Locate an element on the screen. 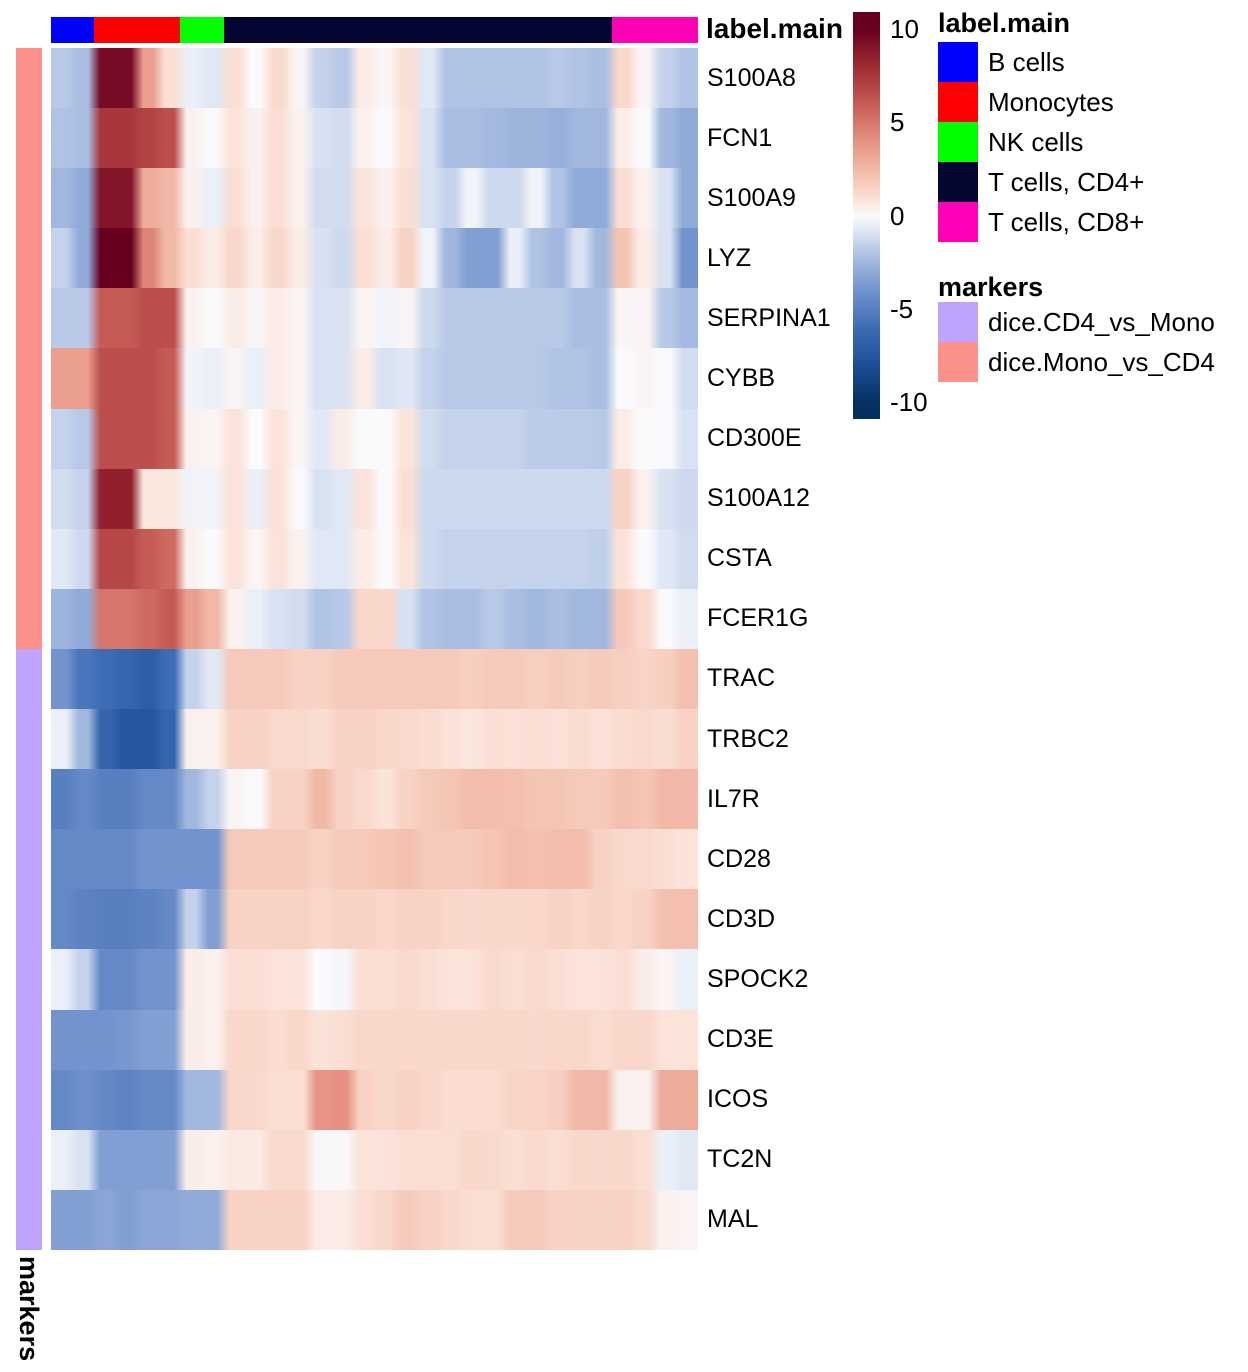 This screenshot has width=1248, height=1372. gene-label: IL7R is located at coordinates (733, 798).